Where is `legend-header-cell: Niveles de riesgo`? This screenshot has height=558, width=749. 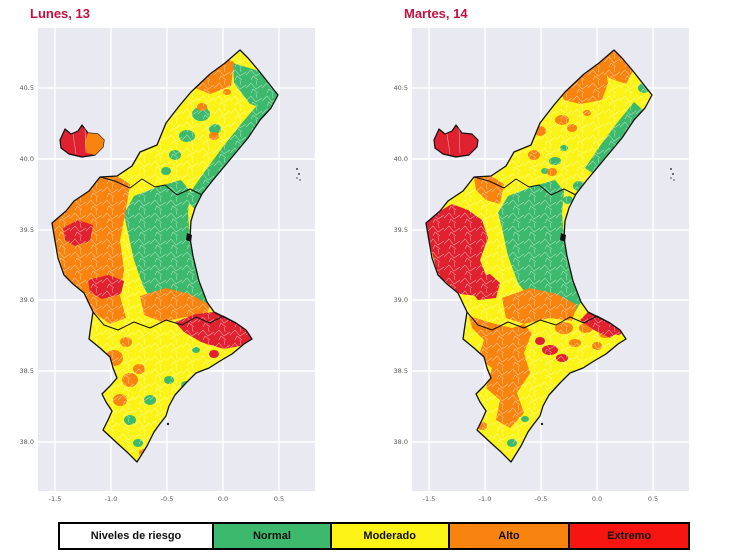 legend-header-cell: Niveles de riesgo is located at coordinates (136, 536).